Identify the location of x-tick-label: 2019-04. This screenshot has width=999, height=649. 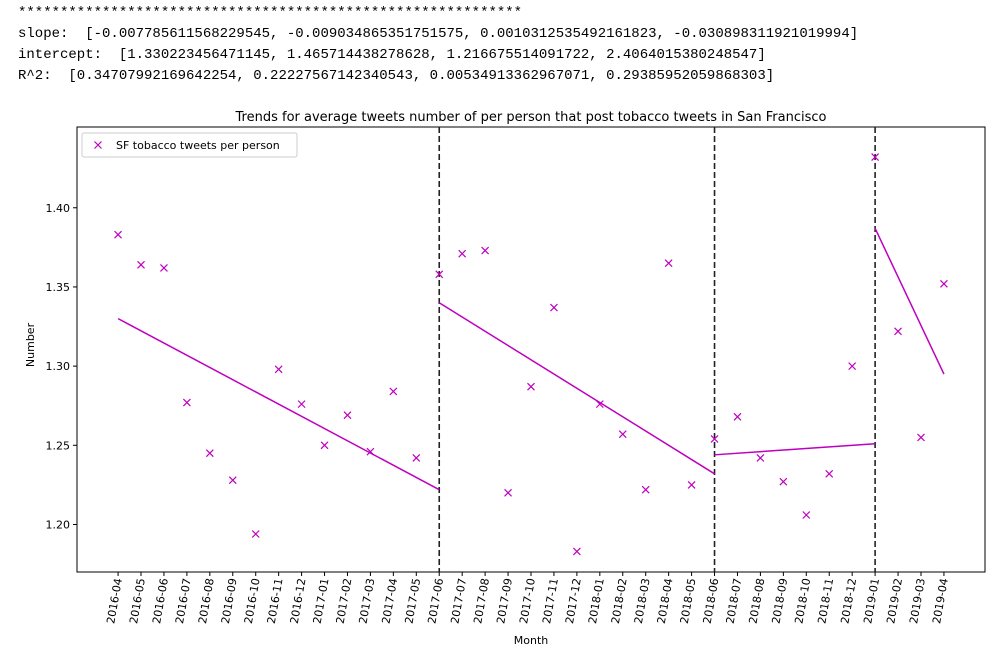
(940, 601).